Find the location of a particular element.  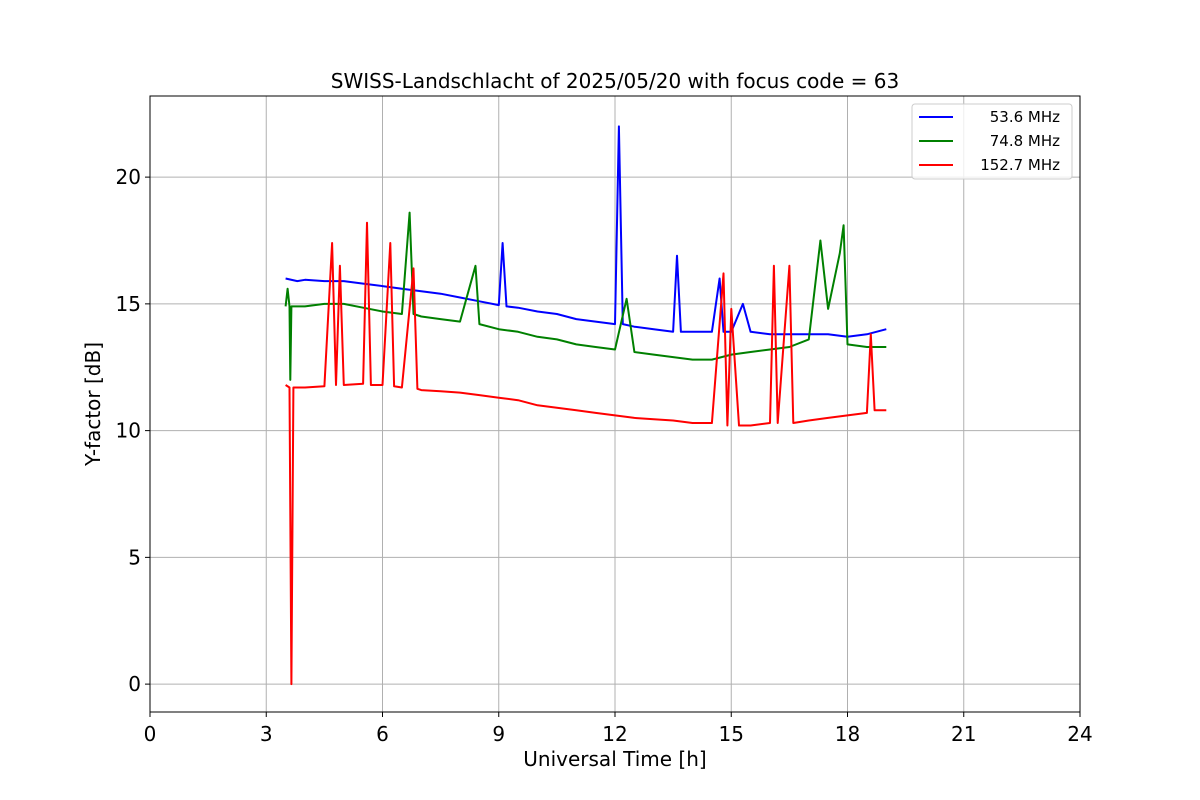

y-axis-label: Y-factor [dB] is located at coordinates (93, 404).